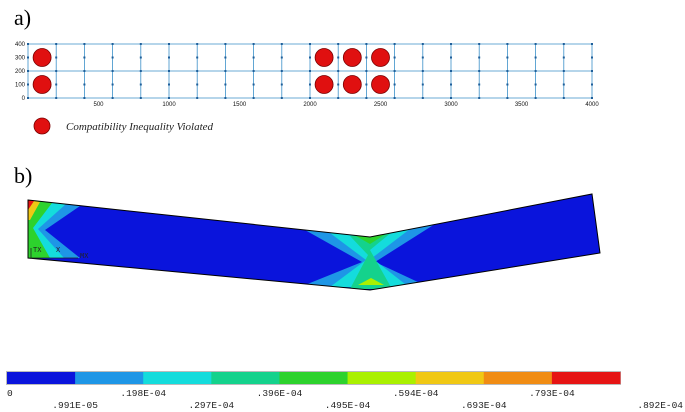 This screenshot has height=412, width=685. Describe the element at coordinates (169, 105) in the screenshot. I see `x-tick-label: 1000` at that location.